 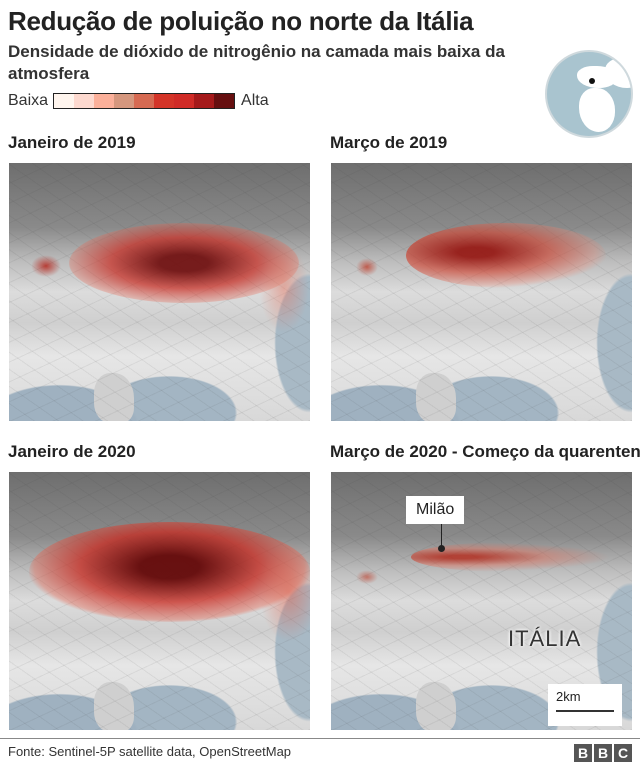 I want to click on color-legend: Baixa Alta, so click(x=138, y=101).